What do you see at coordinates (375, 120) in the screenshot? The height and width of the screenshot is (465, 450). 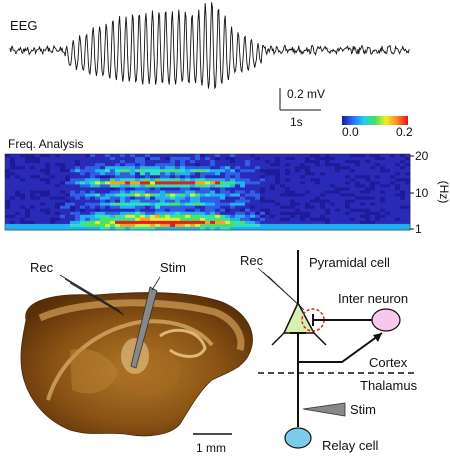 I see `colorbar-swatch` at bounding box center [375, 120].